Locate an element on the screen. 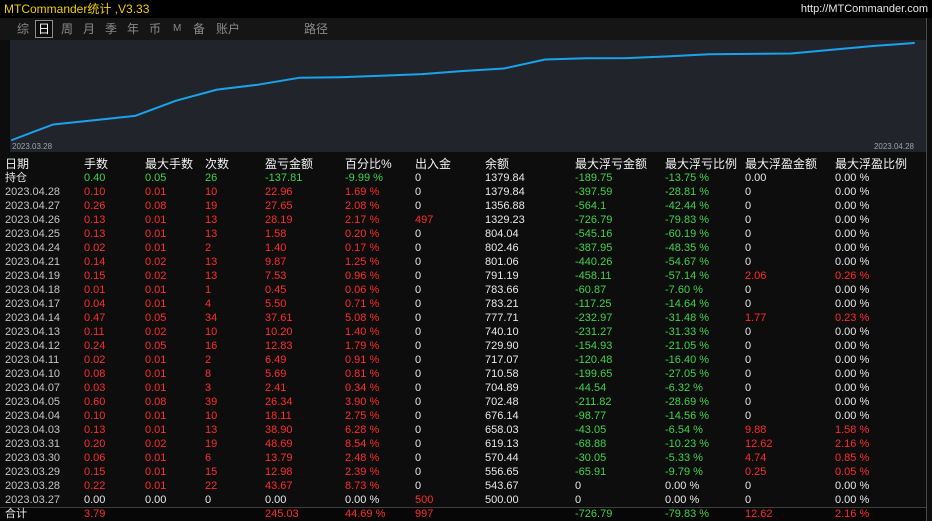  cell-trades: 6 is located at coordinates (208, 458).